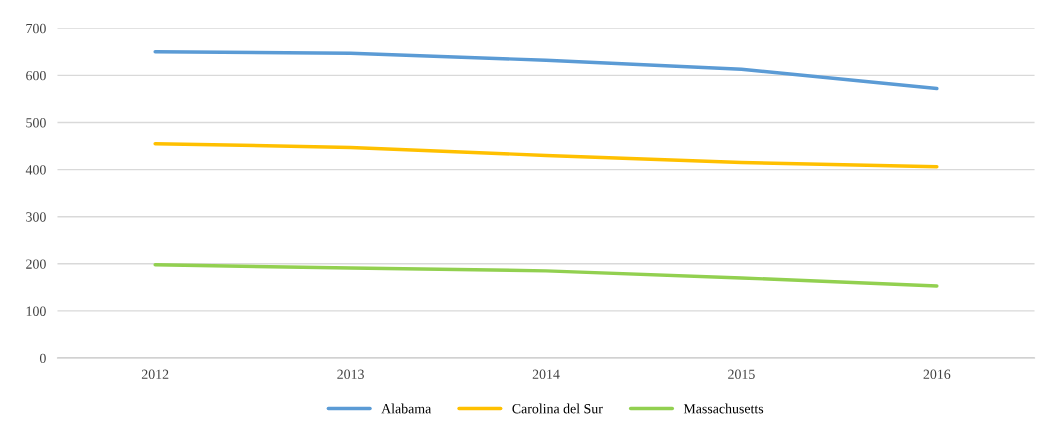 The image size is (1045, 434). What do you see at coordinates (36, 28) in the screenshot?
I see `y-tick-label: 700` at bounding box center [36, 28].